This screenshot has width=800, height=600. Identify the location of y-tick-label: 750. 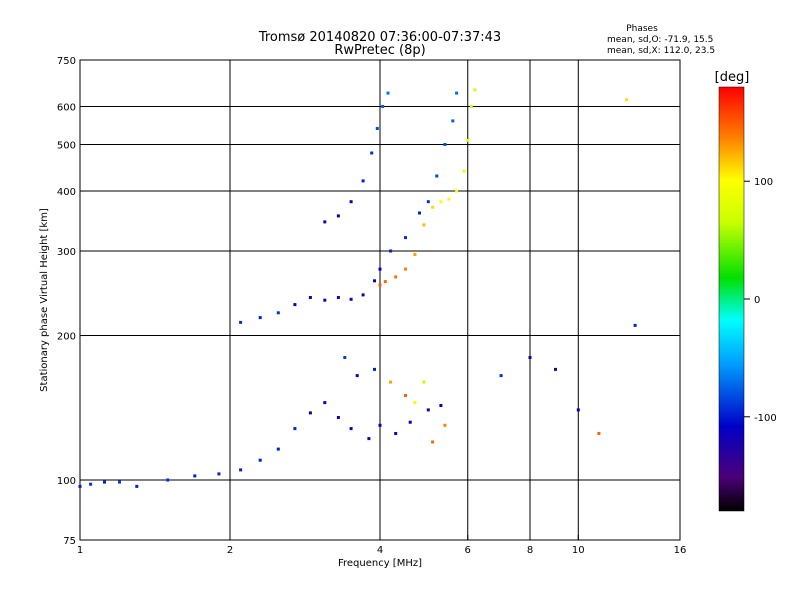
(66, 61).